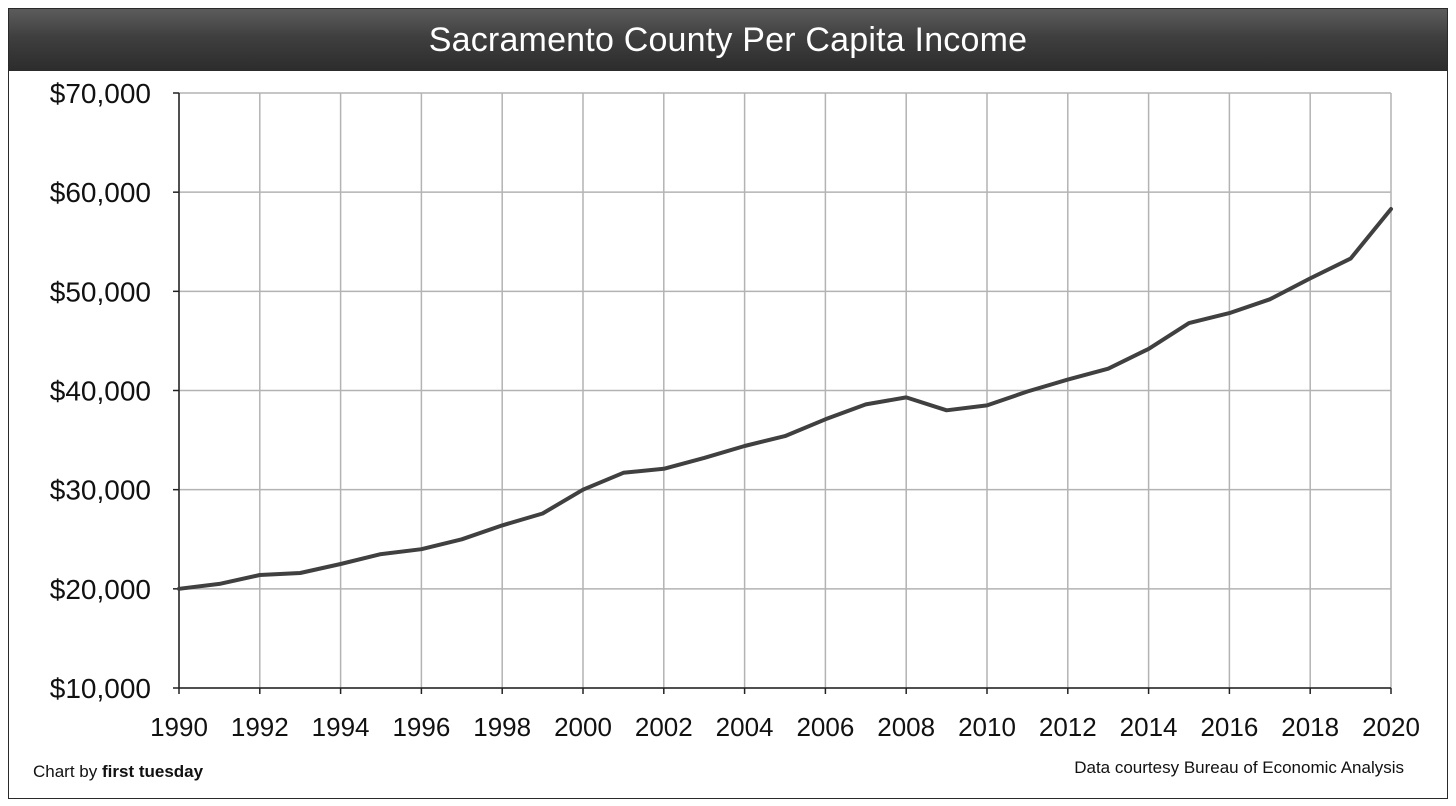  Describe the element at coordinates (906, 727) in the screenshot. I see `x-tick-label: 2008` at that location.